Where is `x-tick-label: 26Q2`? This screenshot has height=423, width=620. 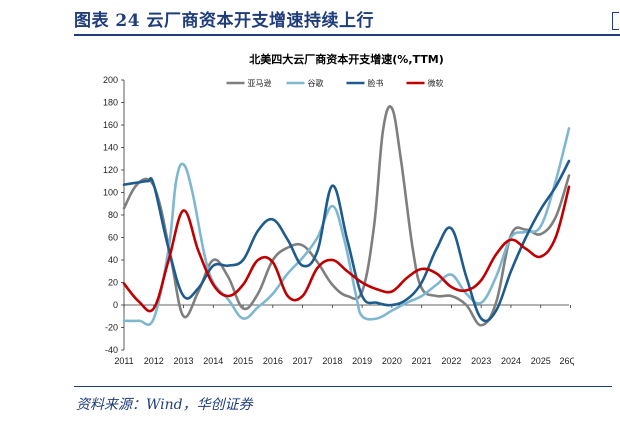 x-tick-label: 26Q2 is located at coordinates (566, 361).